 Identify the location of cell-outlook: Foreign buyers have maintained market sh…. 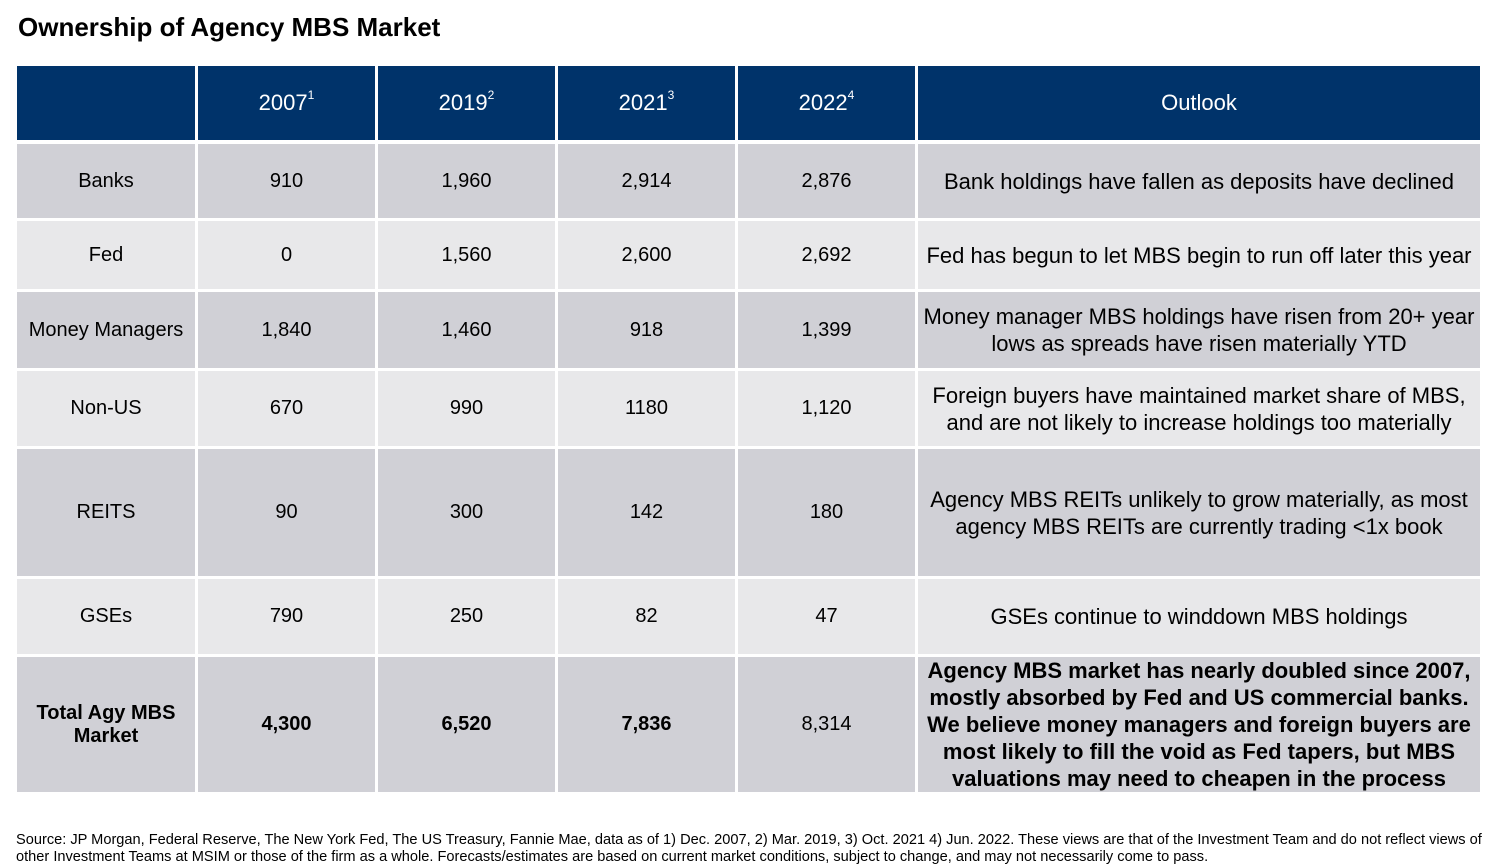
(1199, 410).